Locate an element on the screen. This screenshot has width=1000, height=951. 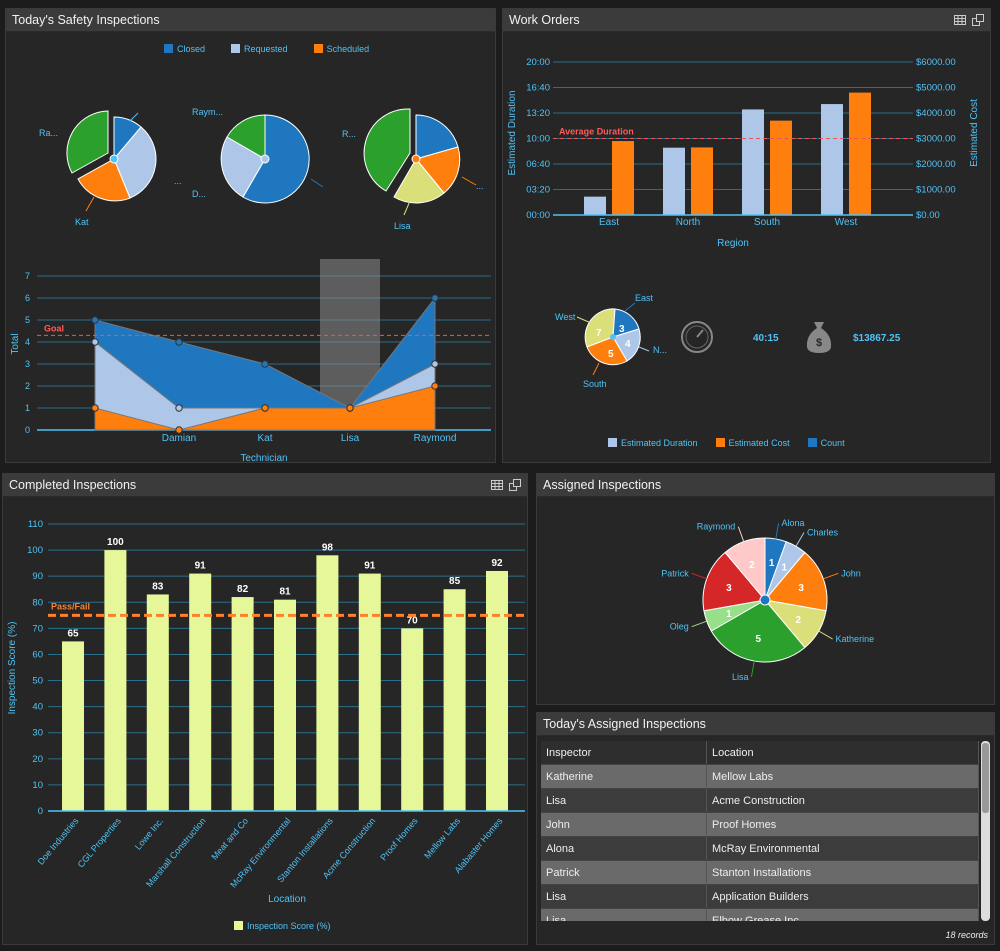
legend-inspection-score: Inspection Score (%) is located at coordinates (282, 926).